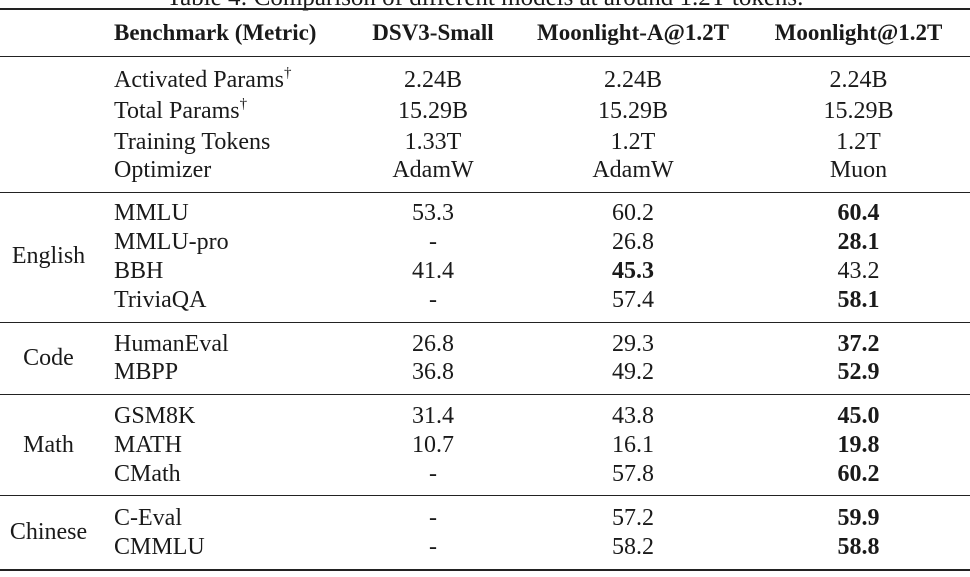  What do you see at coordinates (858, 170) in the screenshot?
I see `config-value-moonlight: Muon` at bounding box center [858, 170].